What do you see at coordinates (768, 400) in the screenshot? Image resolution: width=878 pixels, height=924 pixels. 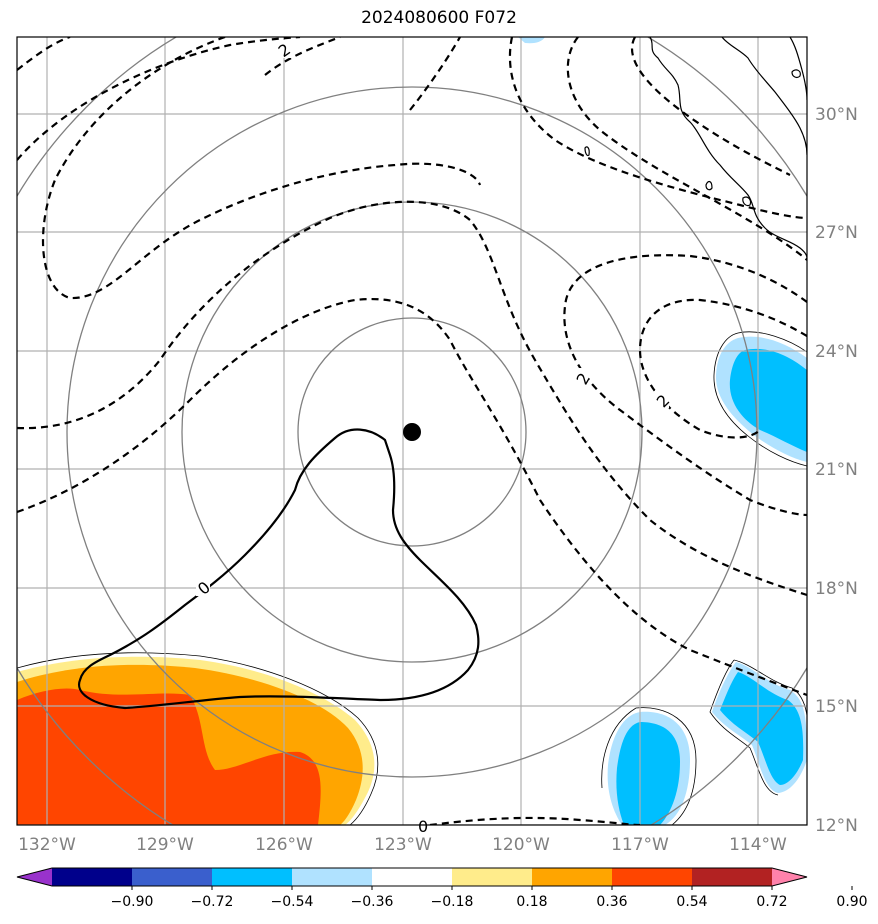 I see `shade-blue-region-east` at bounding box center [768, 400].